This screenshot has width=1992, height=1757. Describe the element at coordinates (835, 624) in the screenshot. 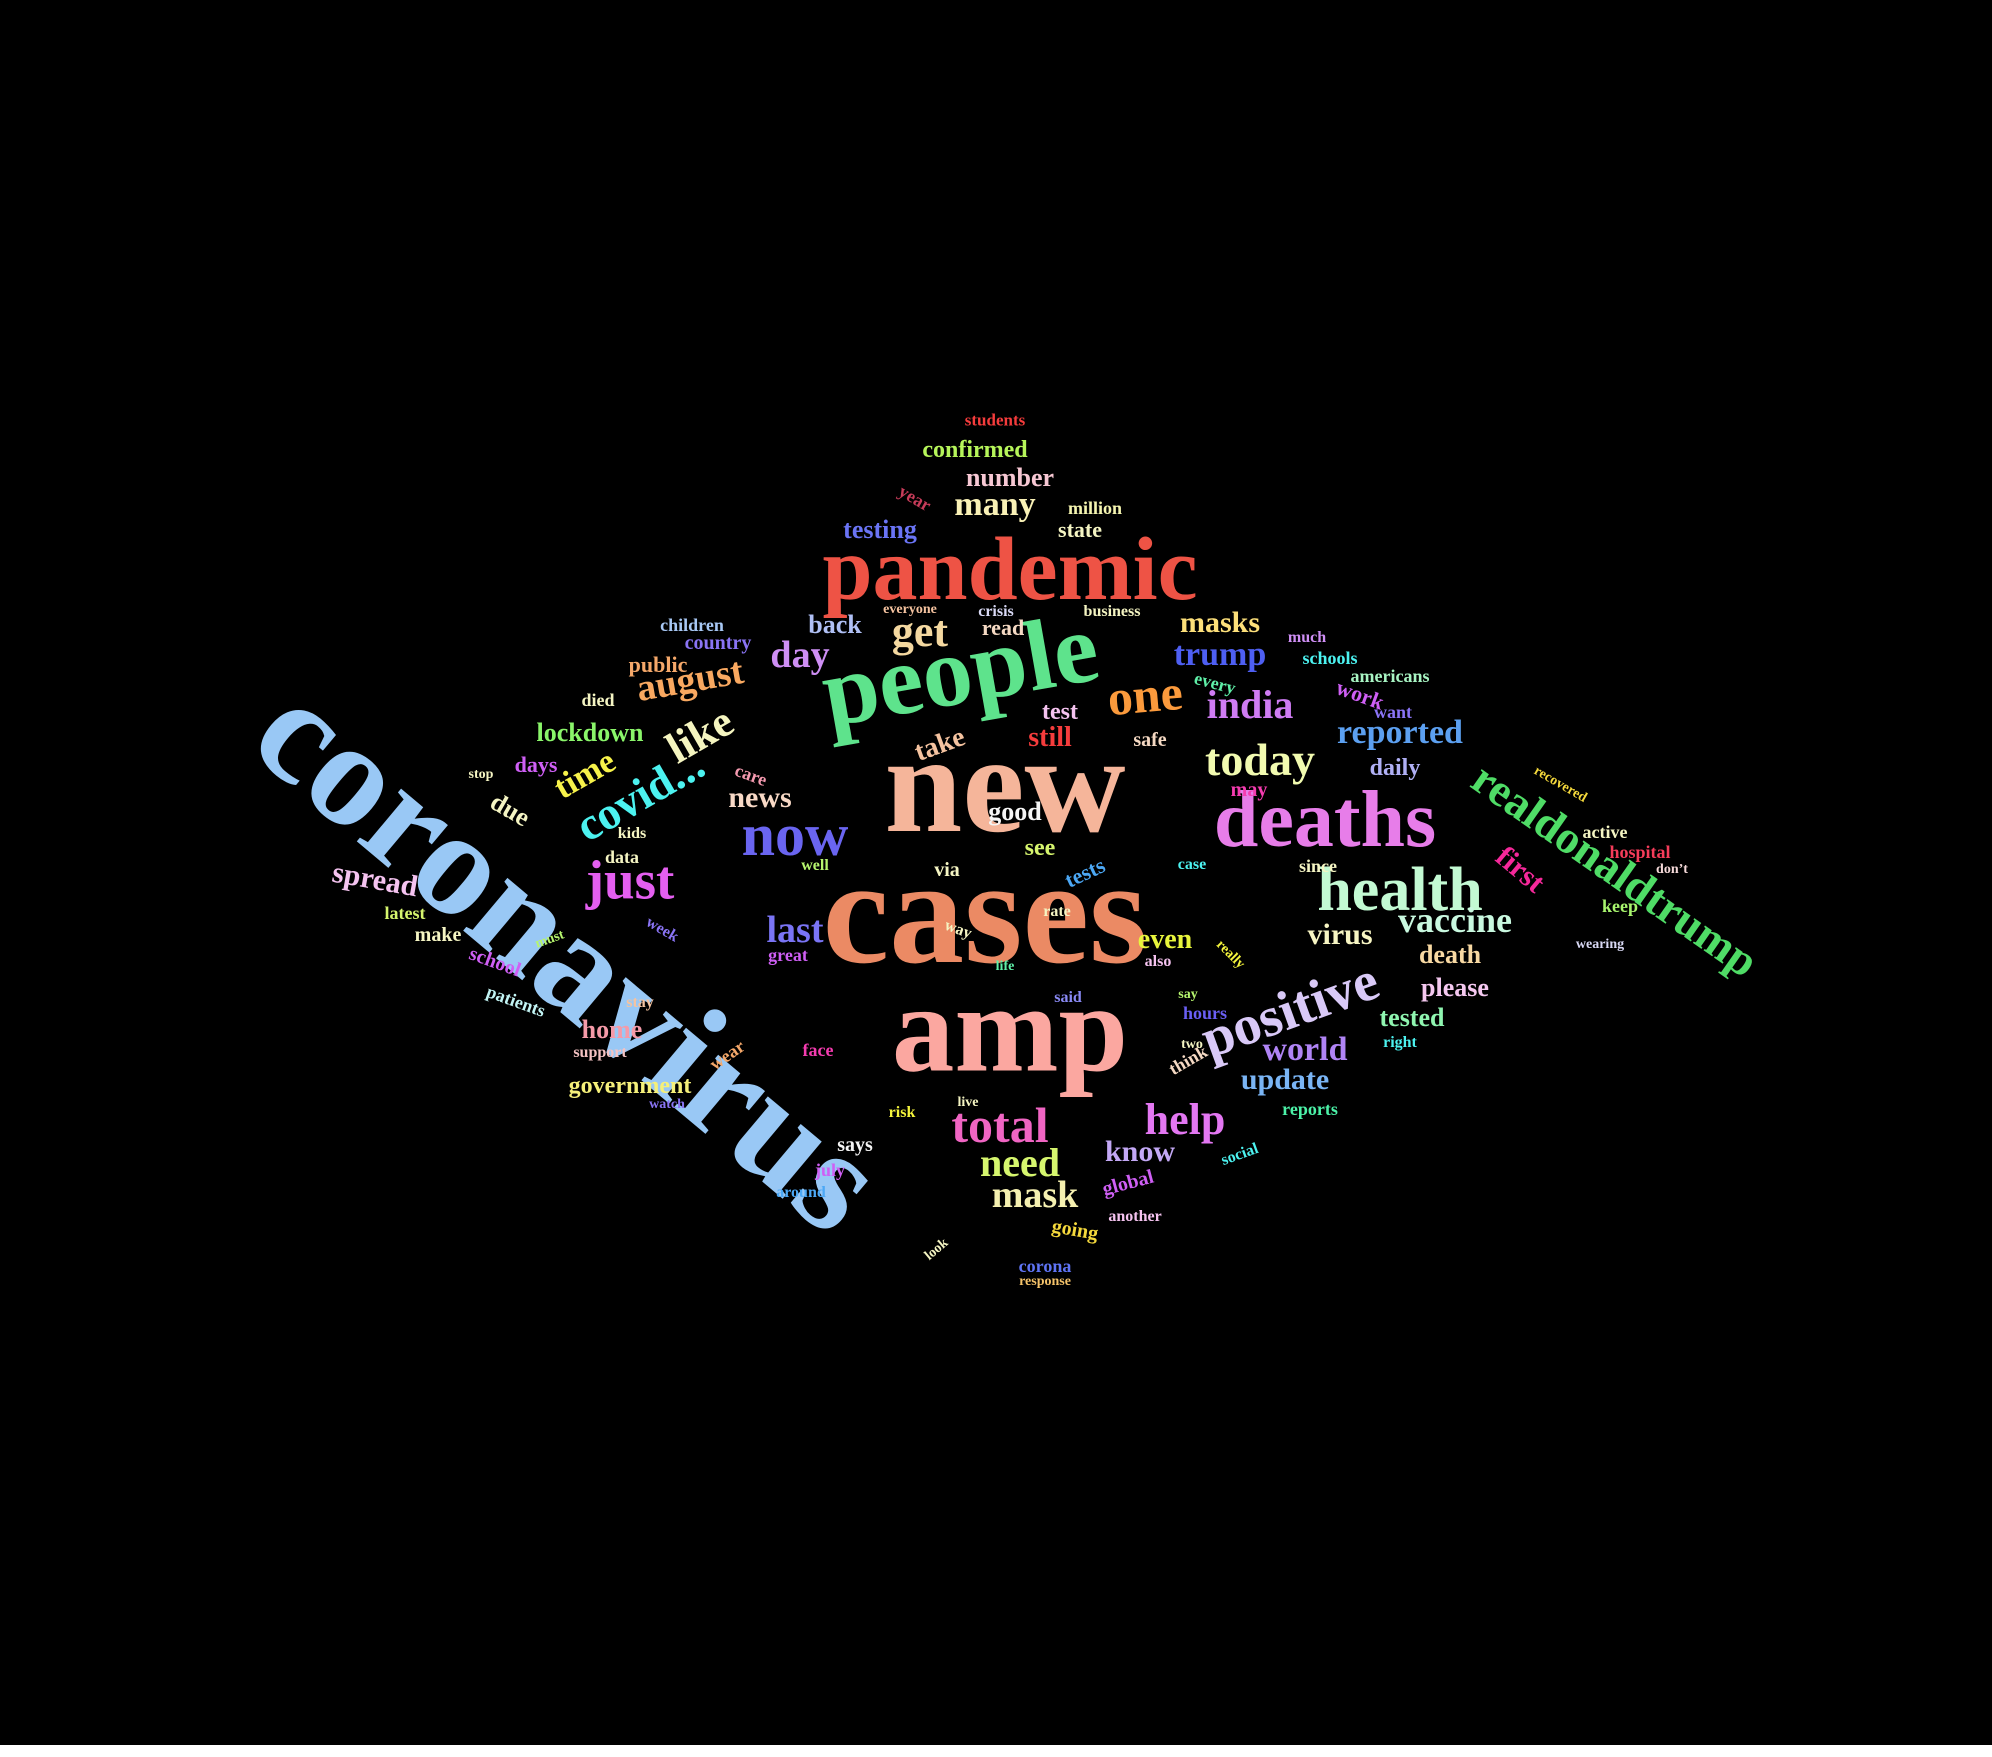

I see `word-back: back` at that location.